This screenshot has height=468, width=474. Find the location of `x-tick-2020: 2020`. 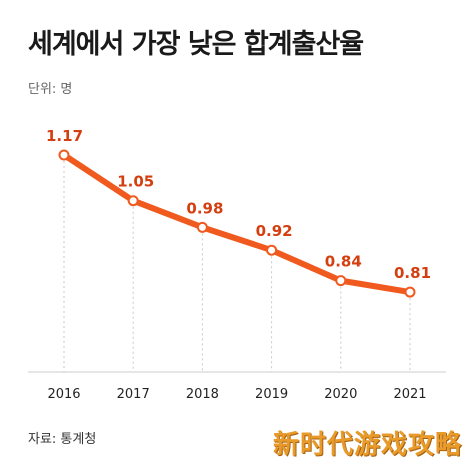

x-tick-2020: 2020 is located at coordinates (340, 394).